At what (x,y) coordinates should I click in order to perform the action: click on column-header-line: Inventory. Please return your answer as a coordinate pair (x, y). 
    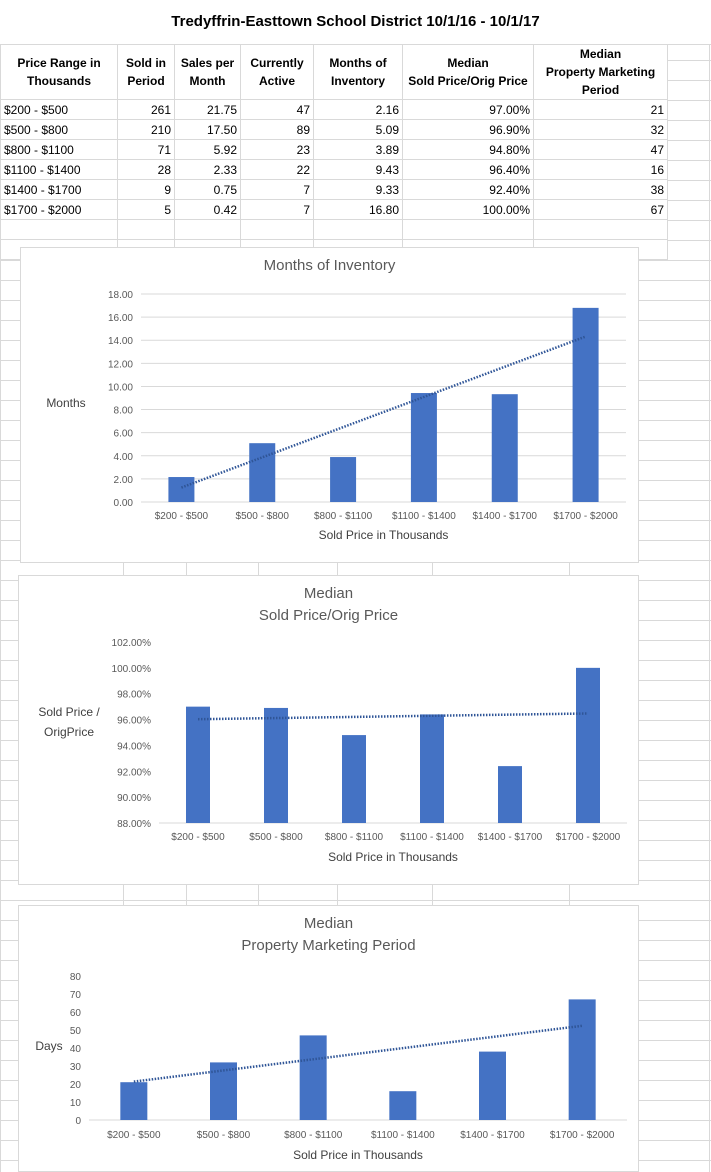
    Looking at the image, I should click on (357, 81).